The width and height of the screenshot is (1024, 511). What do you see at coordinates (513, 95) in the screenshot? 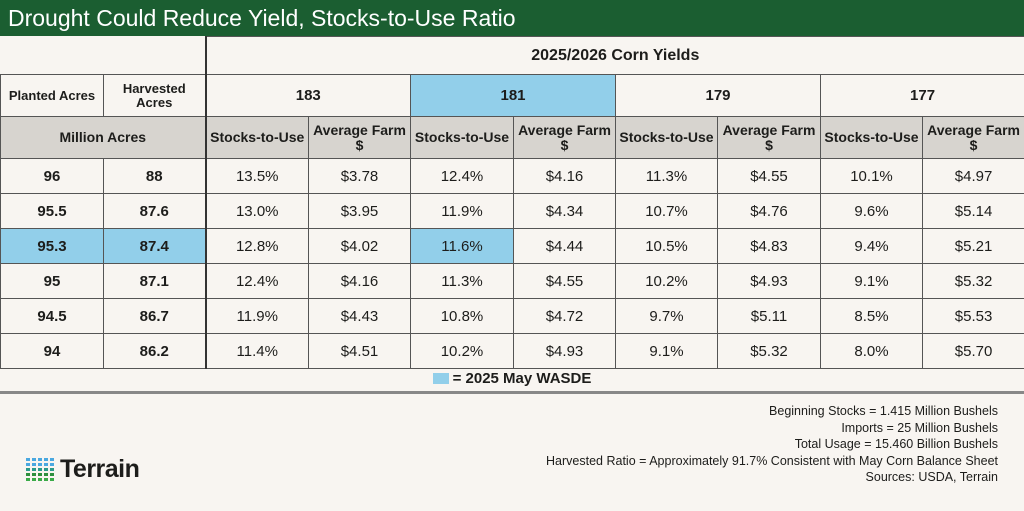
I see `yield-header-181: 181` at bounding box center [513, 95].